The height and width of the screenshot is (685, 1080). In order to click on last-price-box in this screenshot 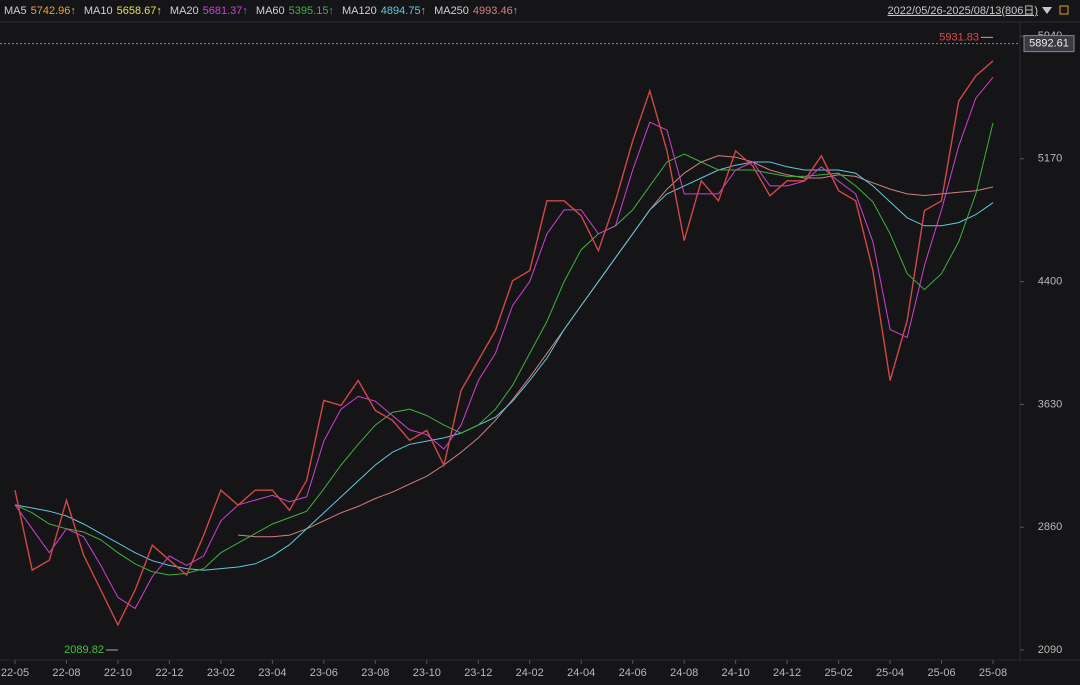, I will do `click(1049, 44)`.